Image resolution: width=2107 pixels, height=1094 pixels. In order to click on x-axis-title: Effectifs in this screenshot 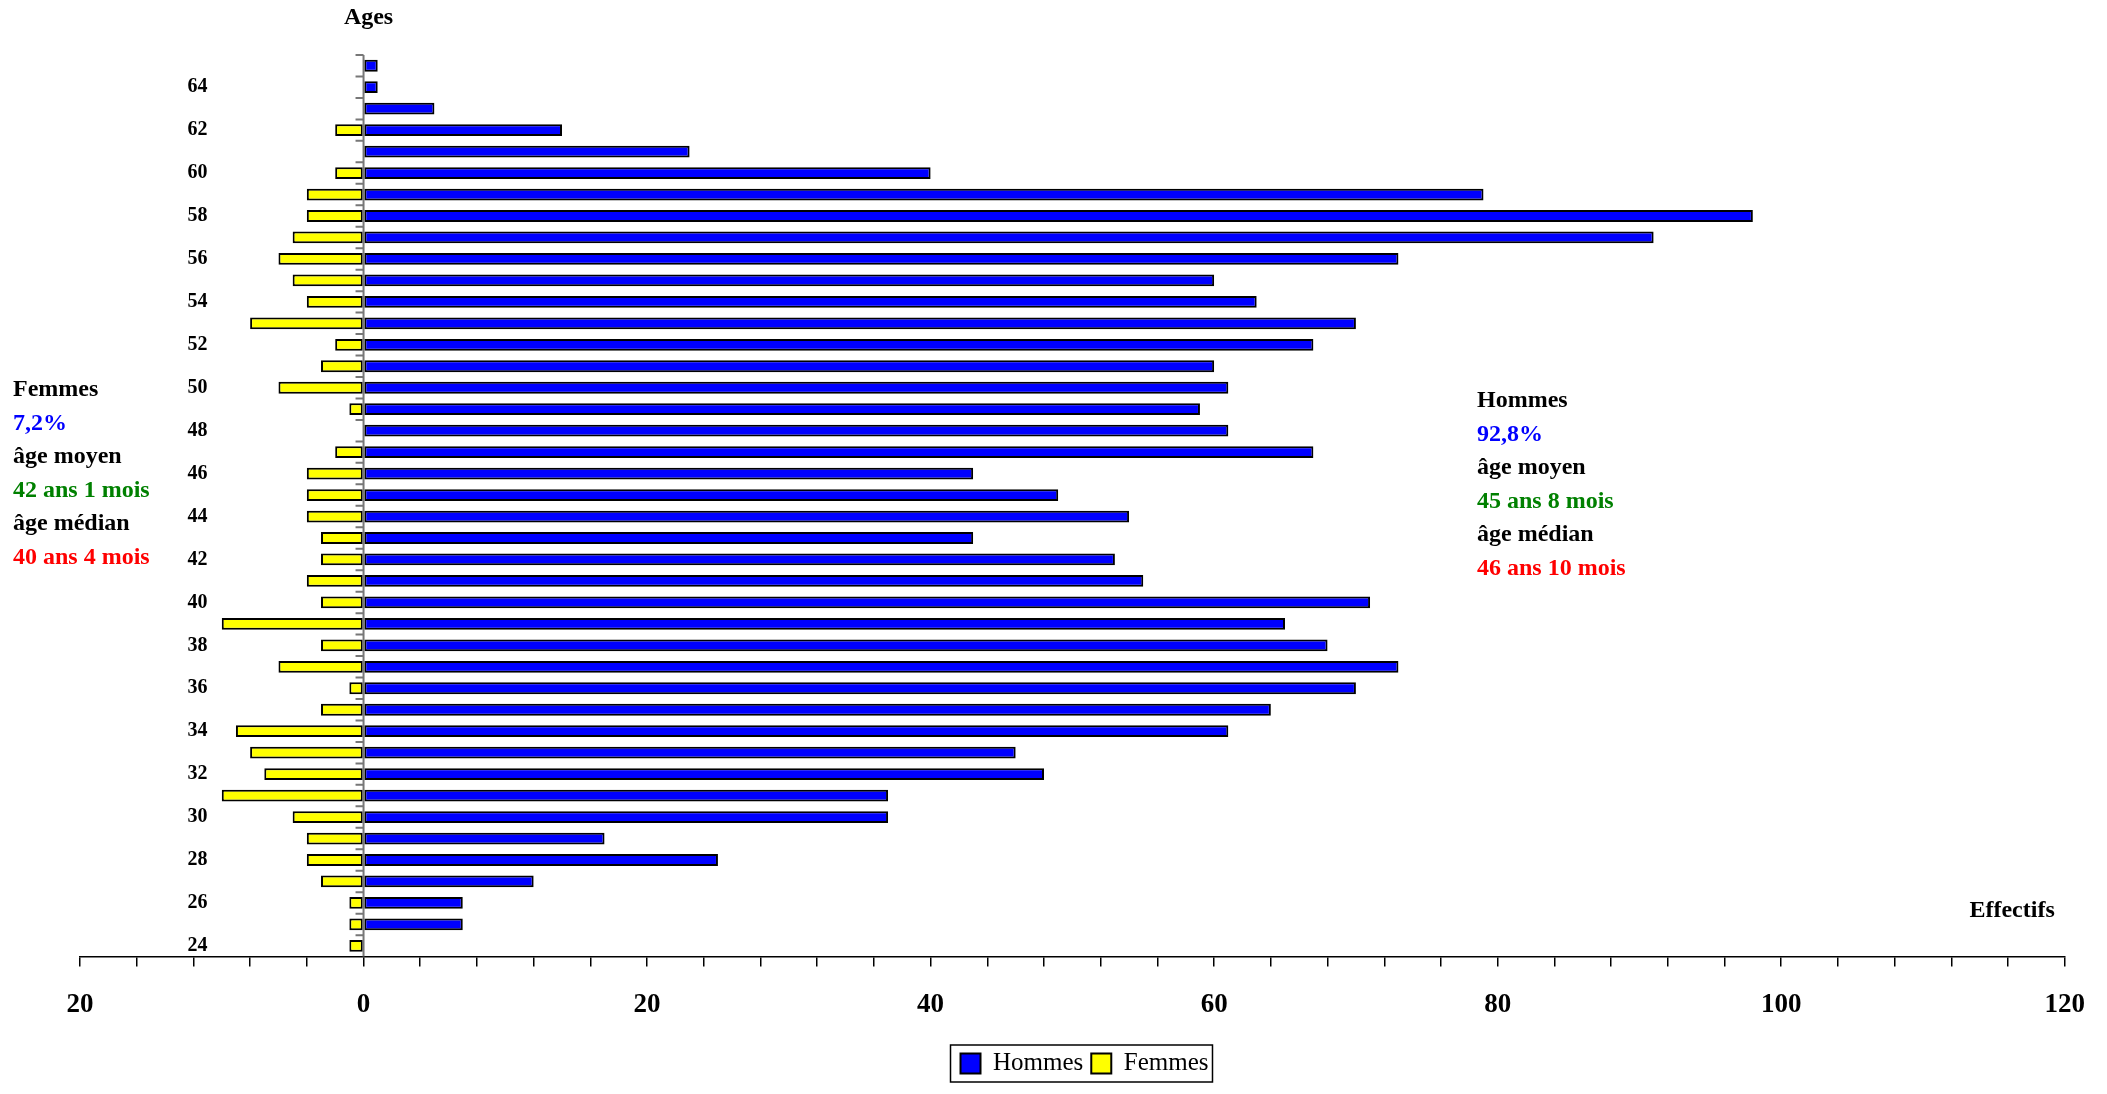, I will do `click(2012, 908)`.